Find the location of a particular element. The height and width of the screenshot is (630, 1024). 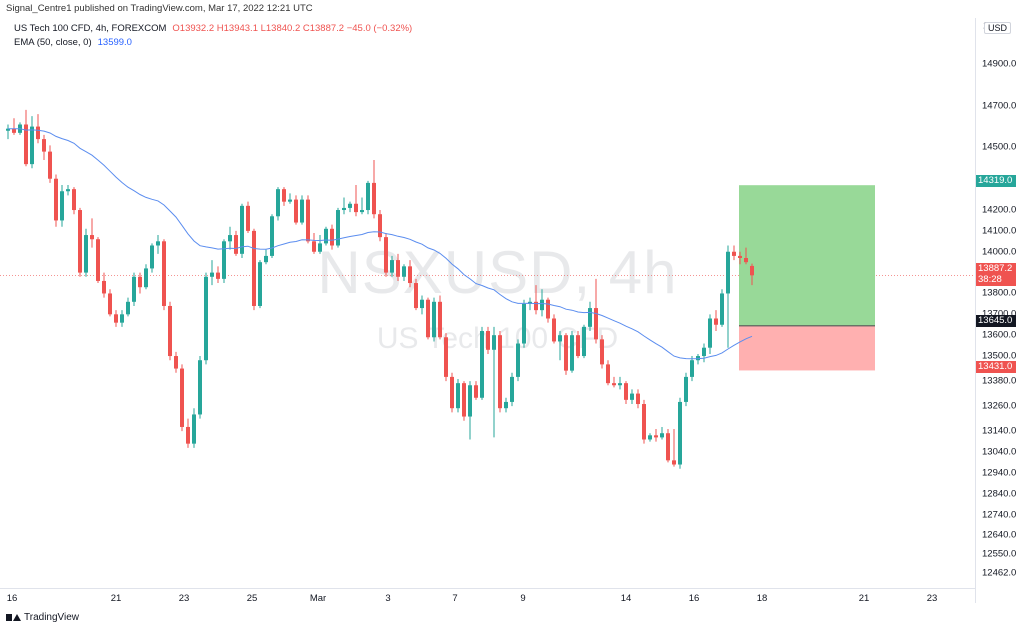

loss-zone is located at coordinates (807, 348).